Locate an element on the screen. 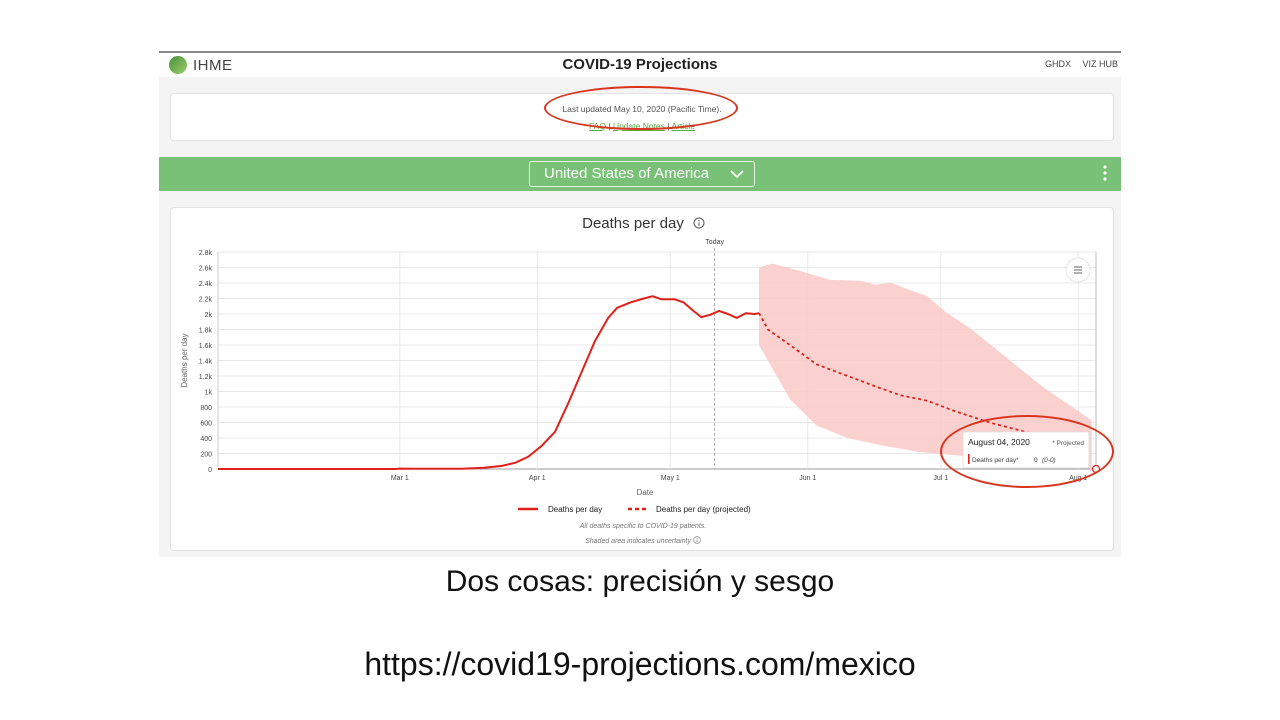 The width and height of the screenshot is (1280, 720). x-tick-label: Jul 1 is located at coordinates (940, 478).